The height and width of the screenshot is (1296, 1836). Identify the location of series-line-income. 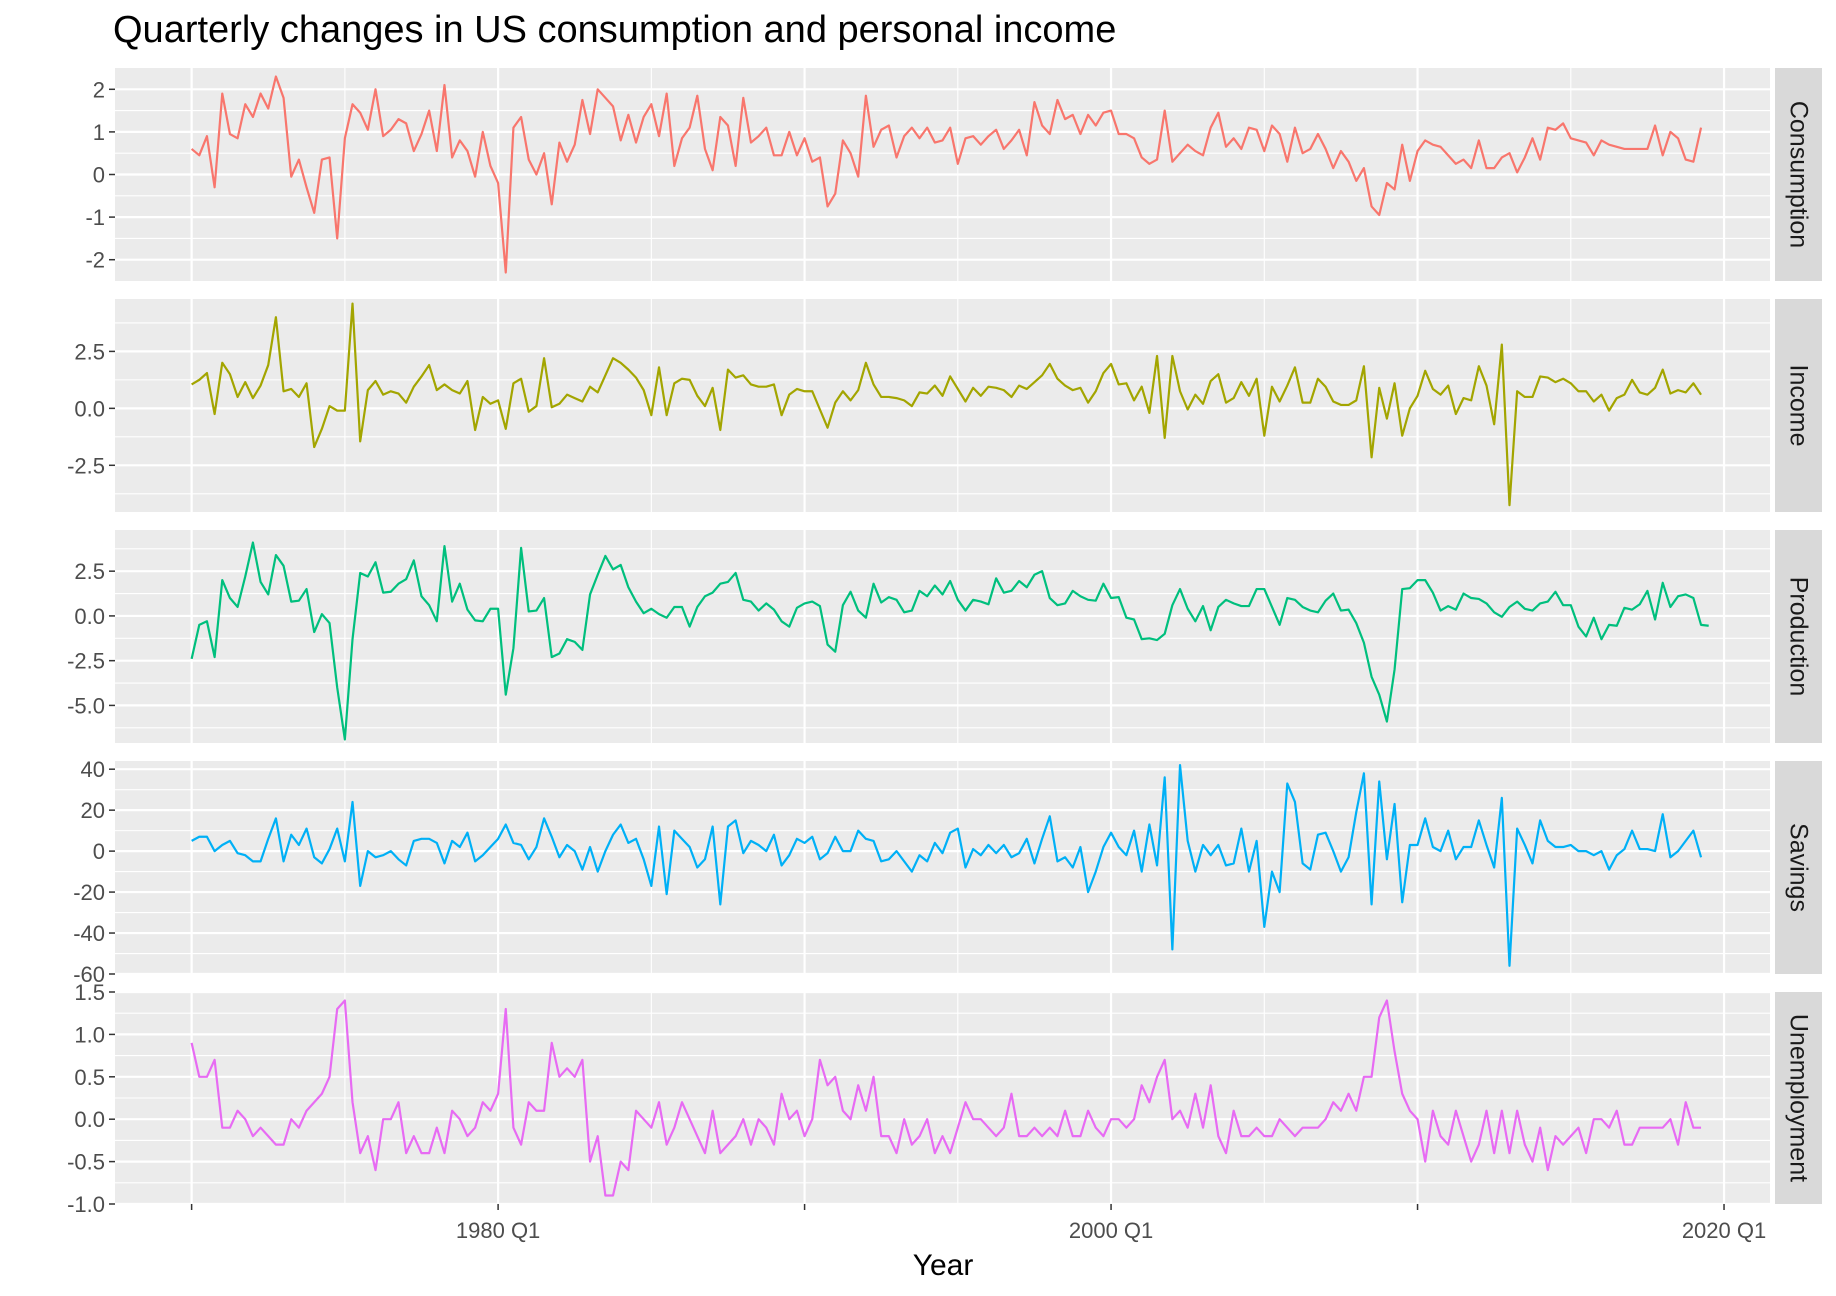
(946, 404).